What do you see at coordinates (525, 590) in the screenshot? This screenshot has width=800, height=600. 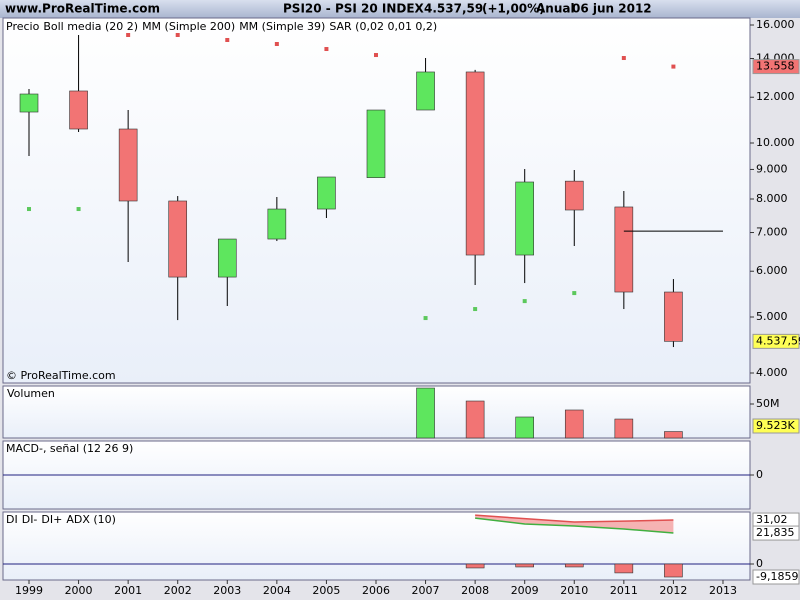 I see `x-tick-label: 2009` at bounding box center [525, 590].